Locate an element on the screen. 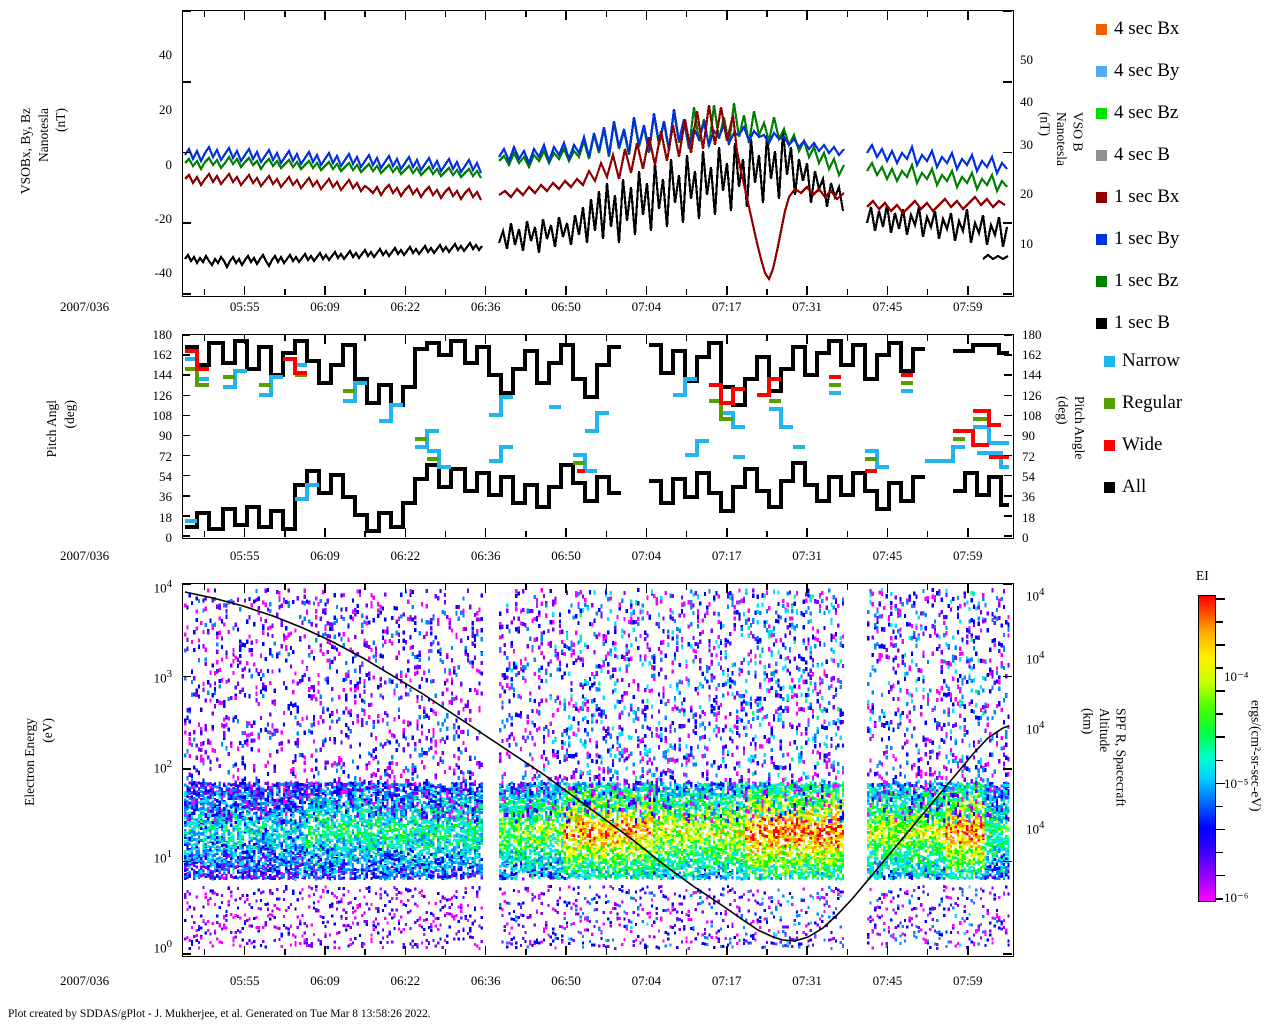 The image size is (1280, 1024). legend-item-narrow: Narrow is located at coordinates (1142, 361).